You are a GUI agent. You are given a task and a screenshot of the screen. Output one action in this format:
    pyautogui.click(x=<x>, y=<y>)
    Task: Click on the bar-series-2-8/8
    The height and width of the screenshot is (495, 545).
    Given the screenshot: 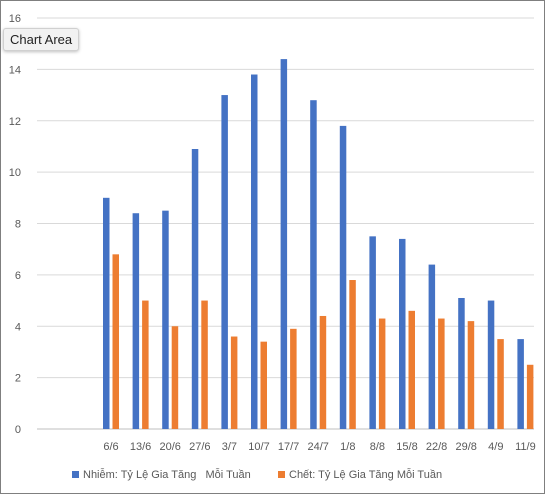 What is the action you would take?
    pyautogui.click(x=382, y=373)
    